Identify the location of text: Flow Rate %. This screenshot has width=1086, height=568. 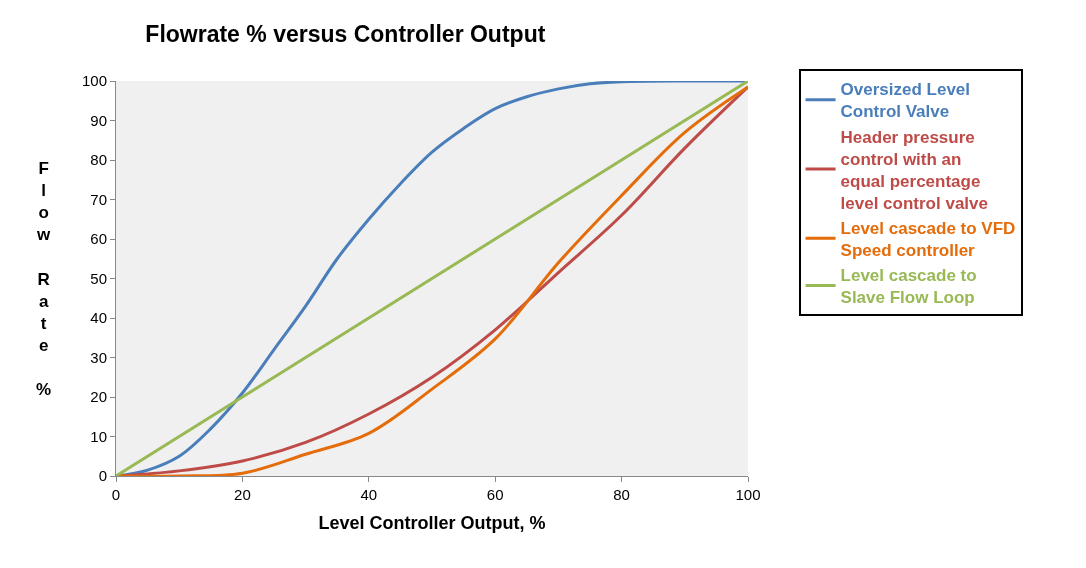
(44, 279).